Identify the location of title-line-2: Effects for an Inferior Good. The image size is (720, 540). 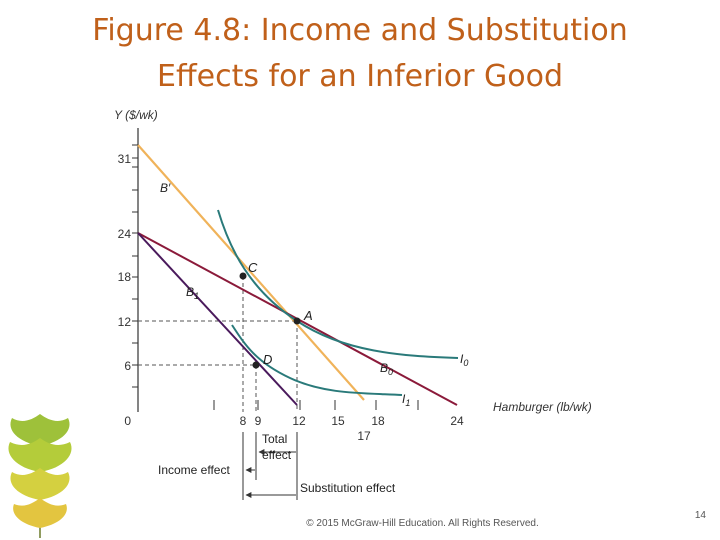
(360, 76).